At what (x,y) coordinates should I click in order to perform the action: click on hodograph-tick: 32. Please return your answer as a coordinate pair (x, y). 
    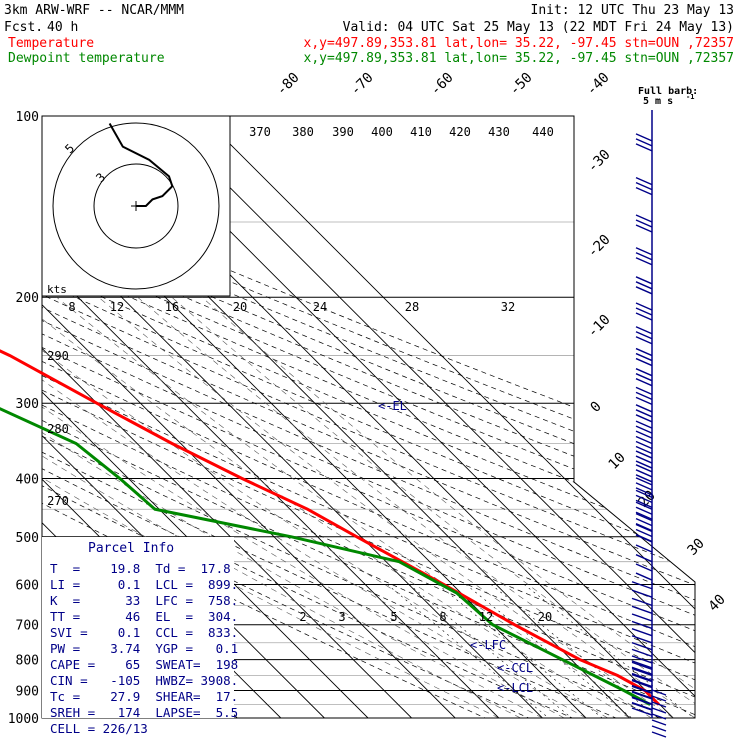
    Looking at the image, I should click on (508, 307).